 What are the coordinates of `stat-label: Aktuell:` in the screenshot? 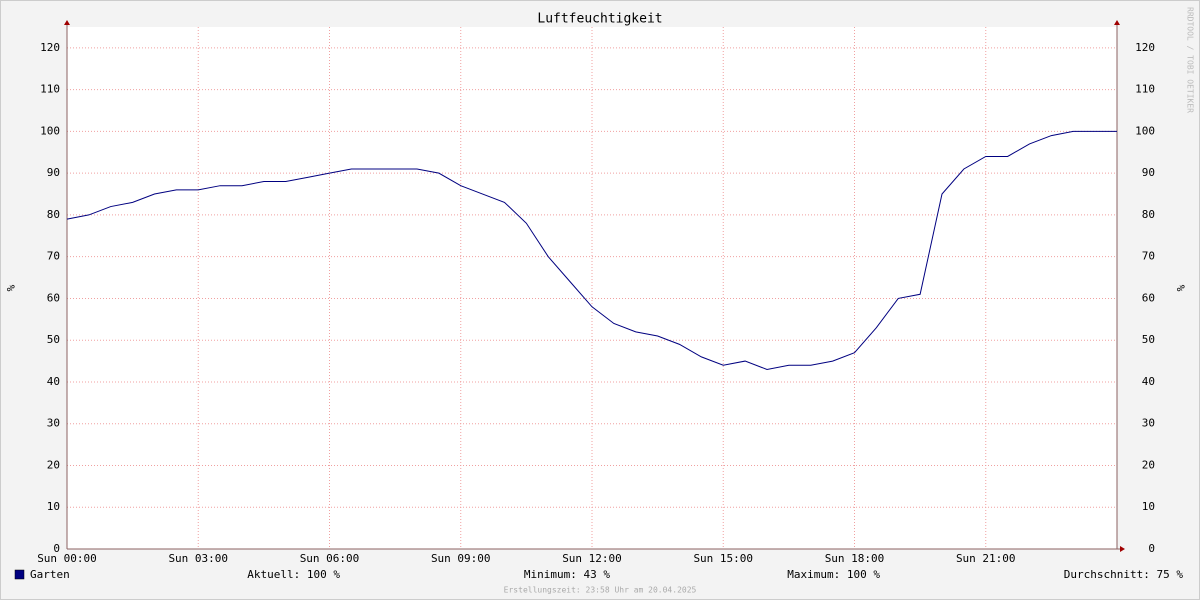 It's located at (273, 574).